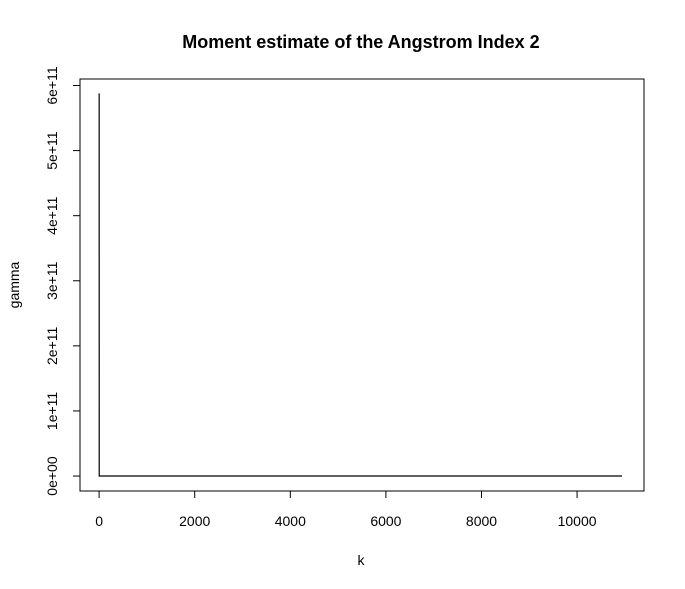 This screenshot has width=685, height=589. What do you see at coordinates (99, 521) in the screenshot?
I see `x-tick-label: 0` at bounding box center [99, 521].